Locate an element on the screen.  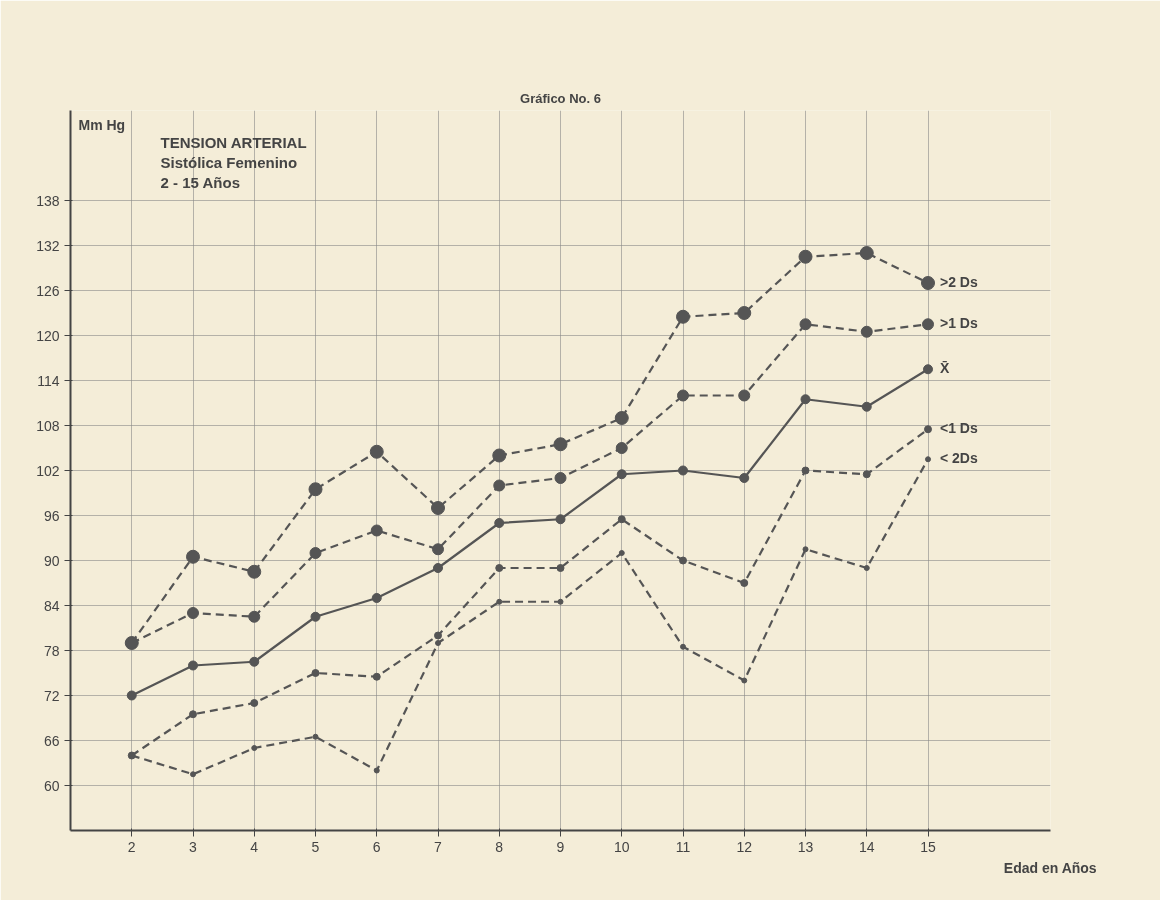
x-tick-label: 9 is located at coordinates (560, 846).